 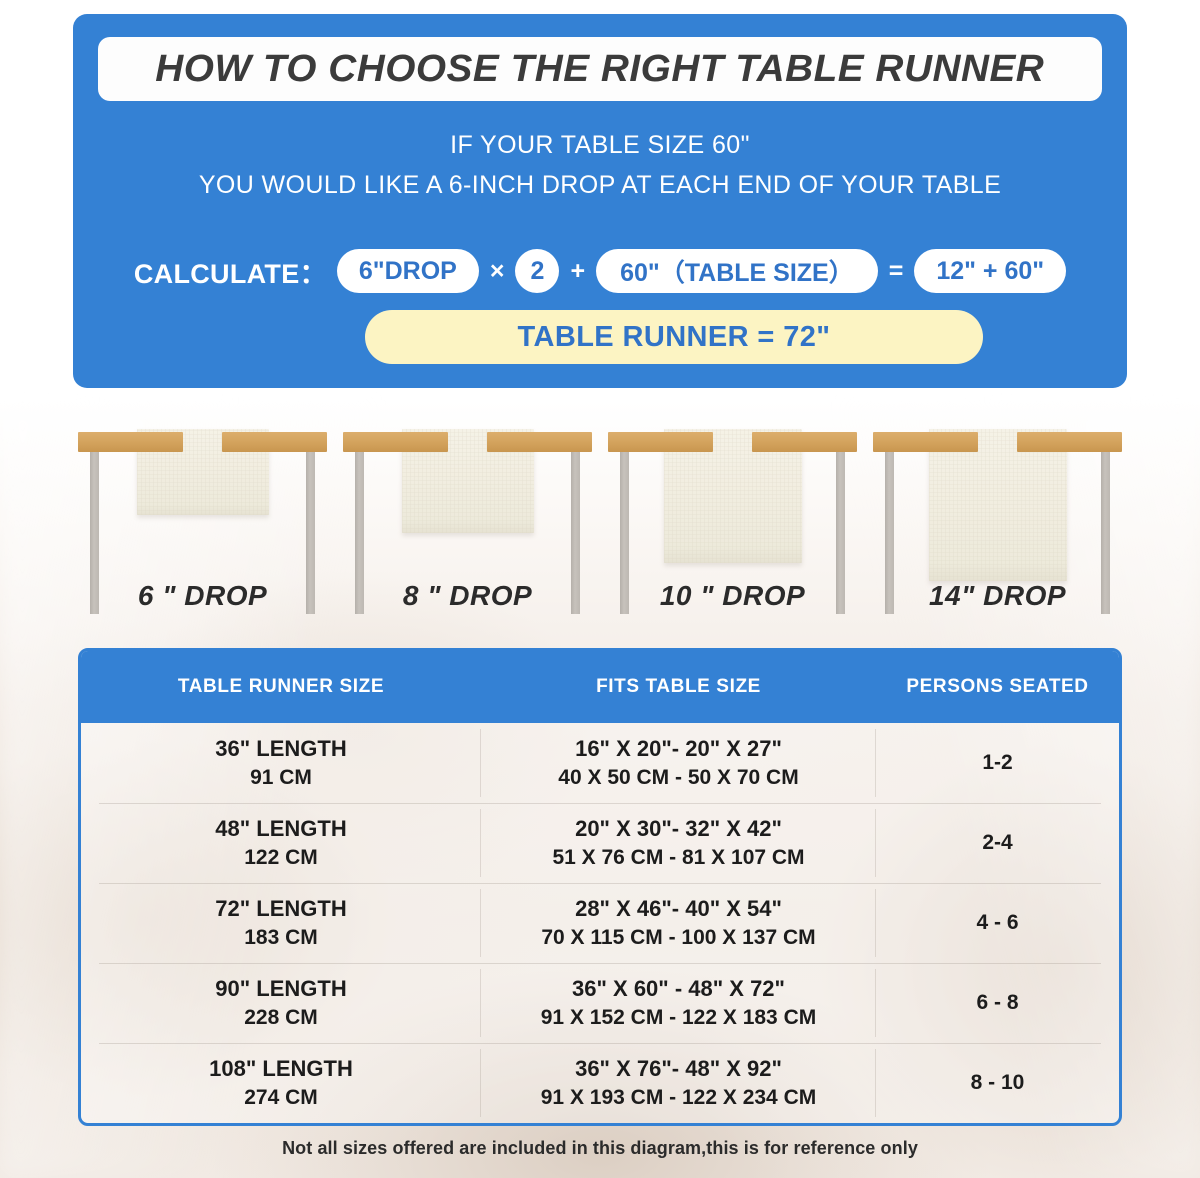 I want to click on pill-sum: 12" + 60", so click(x=990, y=271).